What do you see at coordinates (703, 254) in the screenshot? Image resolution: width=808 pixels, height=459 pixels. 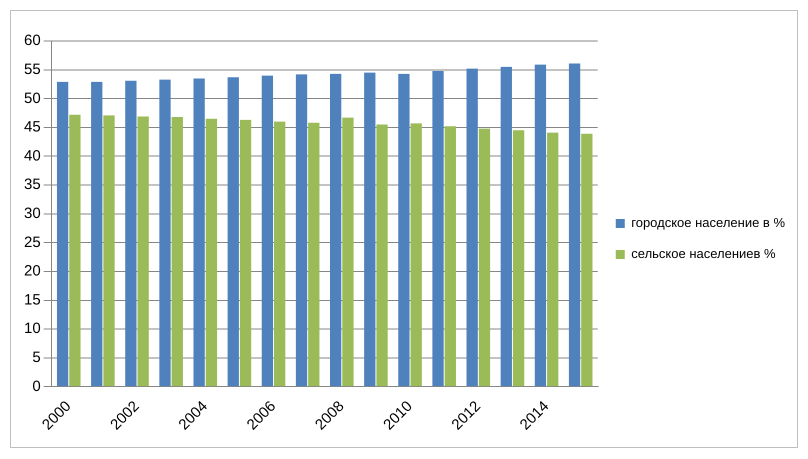 I see `legend-label: сельское населениев %` at bounding box center [703, 254].